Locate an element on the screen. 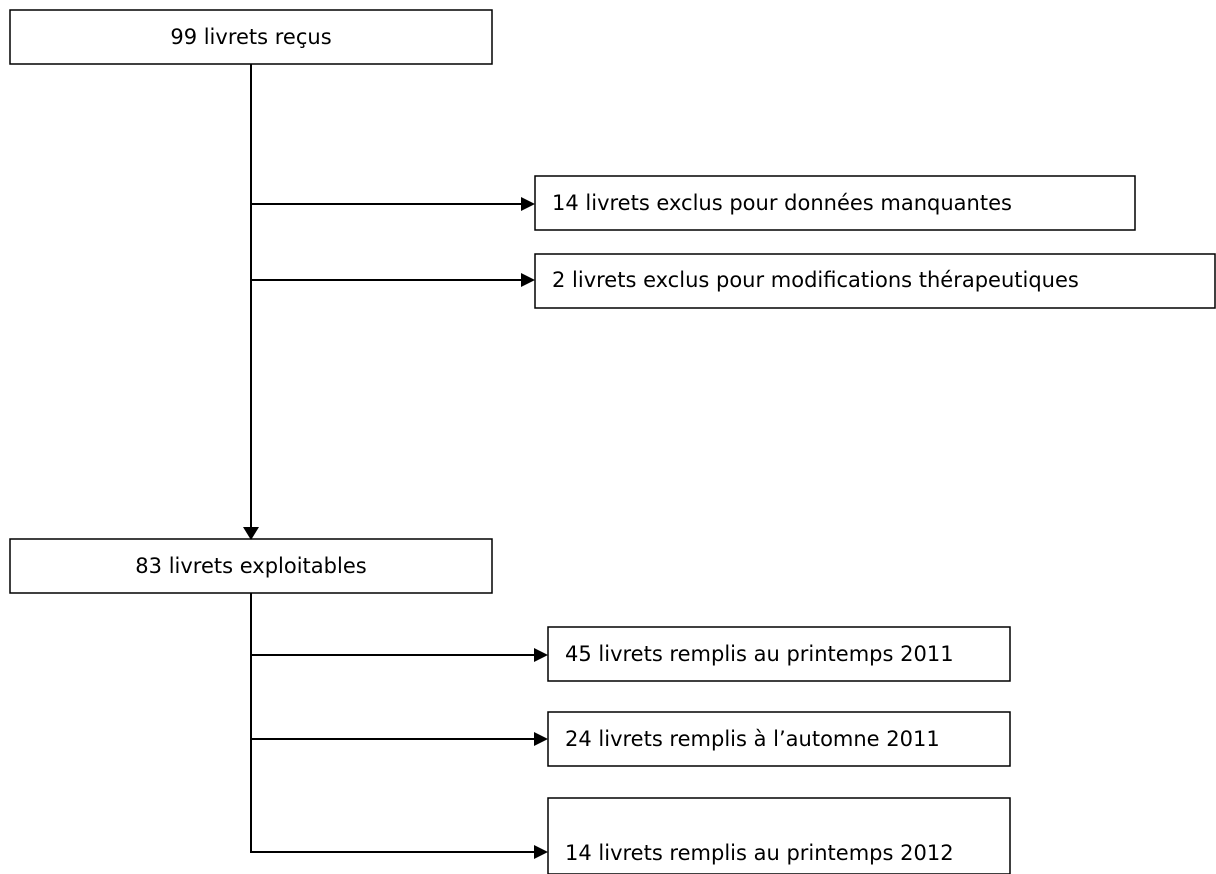  node-label: 24 livrets remplis à l’automne 2011 is located at coordinates (752, 739).